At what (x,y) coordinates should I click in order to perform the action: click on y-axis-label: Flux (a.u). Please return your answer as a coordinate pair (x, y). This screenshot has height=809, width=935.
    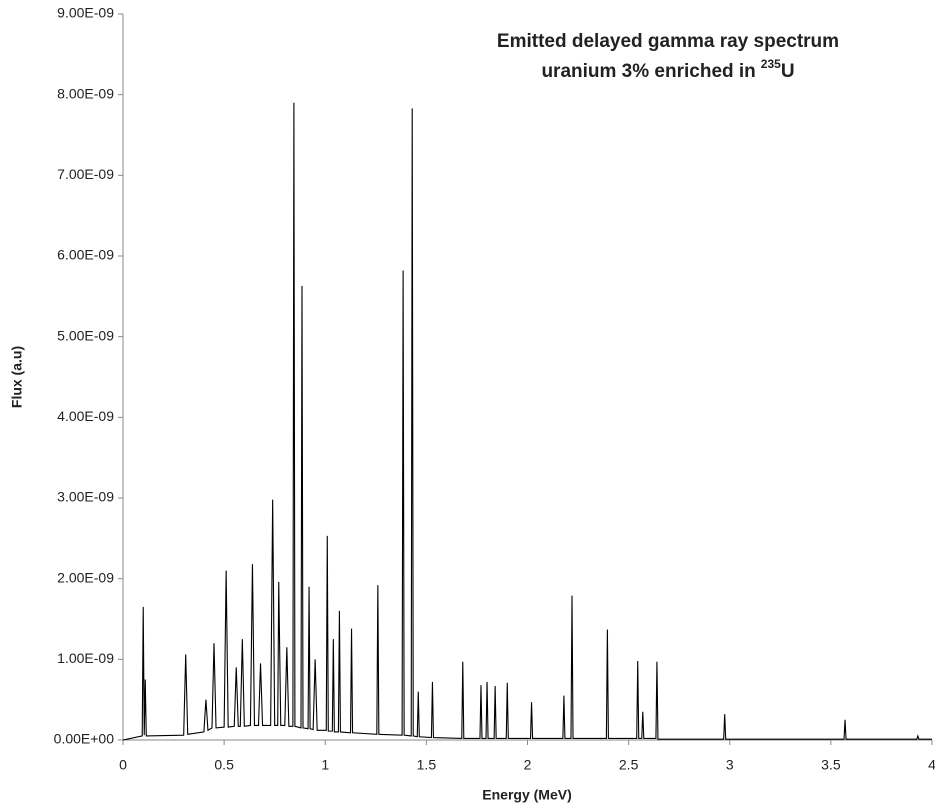
    Looking at the image, I should click on (17, 377).